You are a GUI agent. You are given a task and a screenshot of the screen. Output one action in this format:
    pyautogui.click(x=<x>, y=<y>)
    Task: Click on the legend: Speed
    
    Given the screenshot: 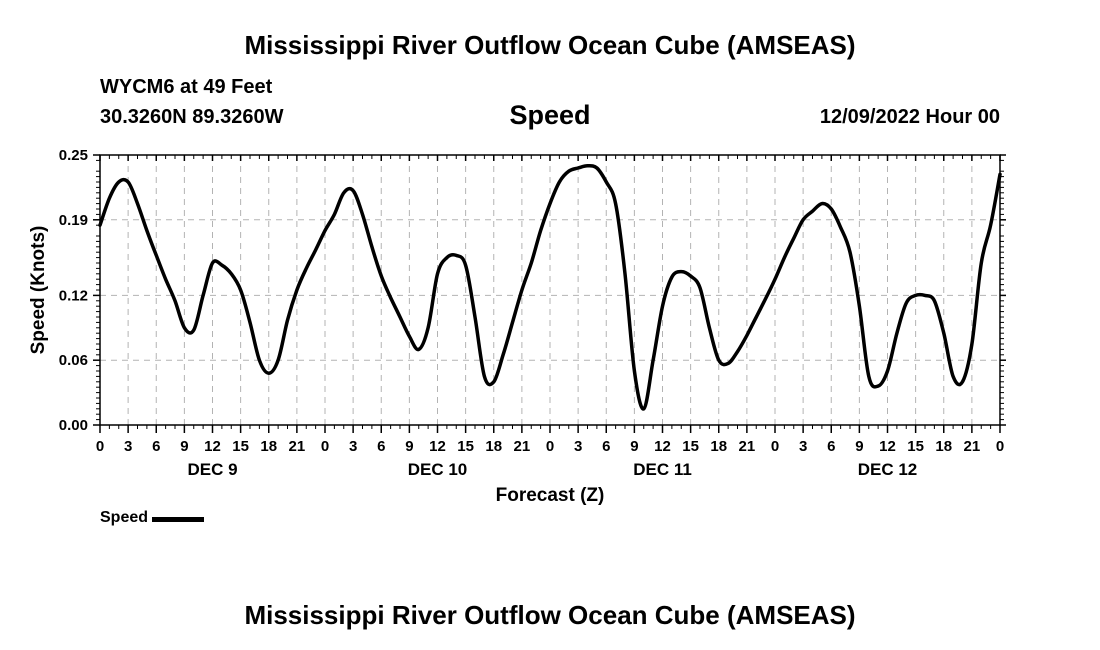 What is the action you would take?
    pyautogui.click(x=152, y=518)
    